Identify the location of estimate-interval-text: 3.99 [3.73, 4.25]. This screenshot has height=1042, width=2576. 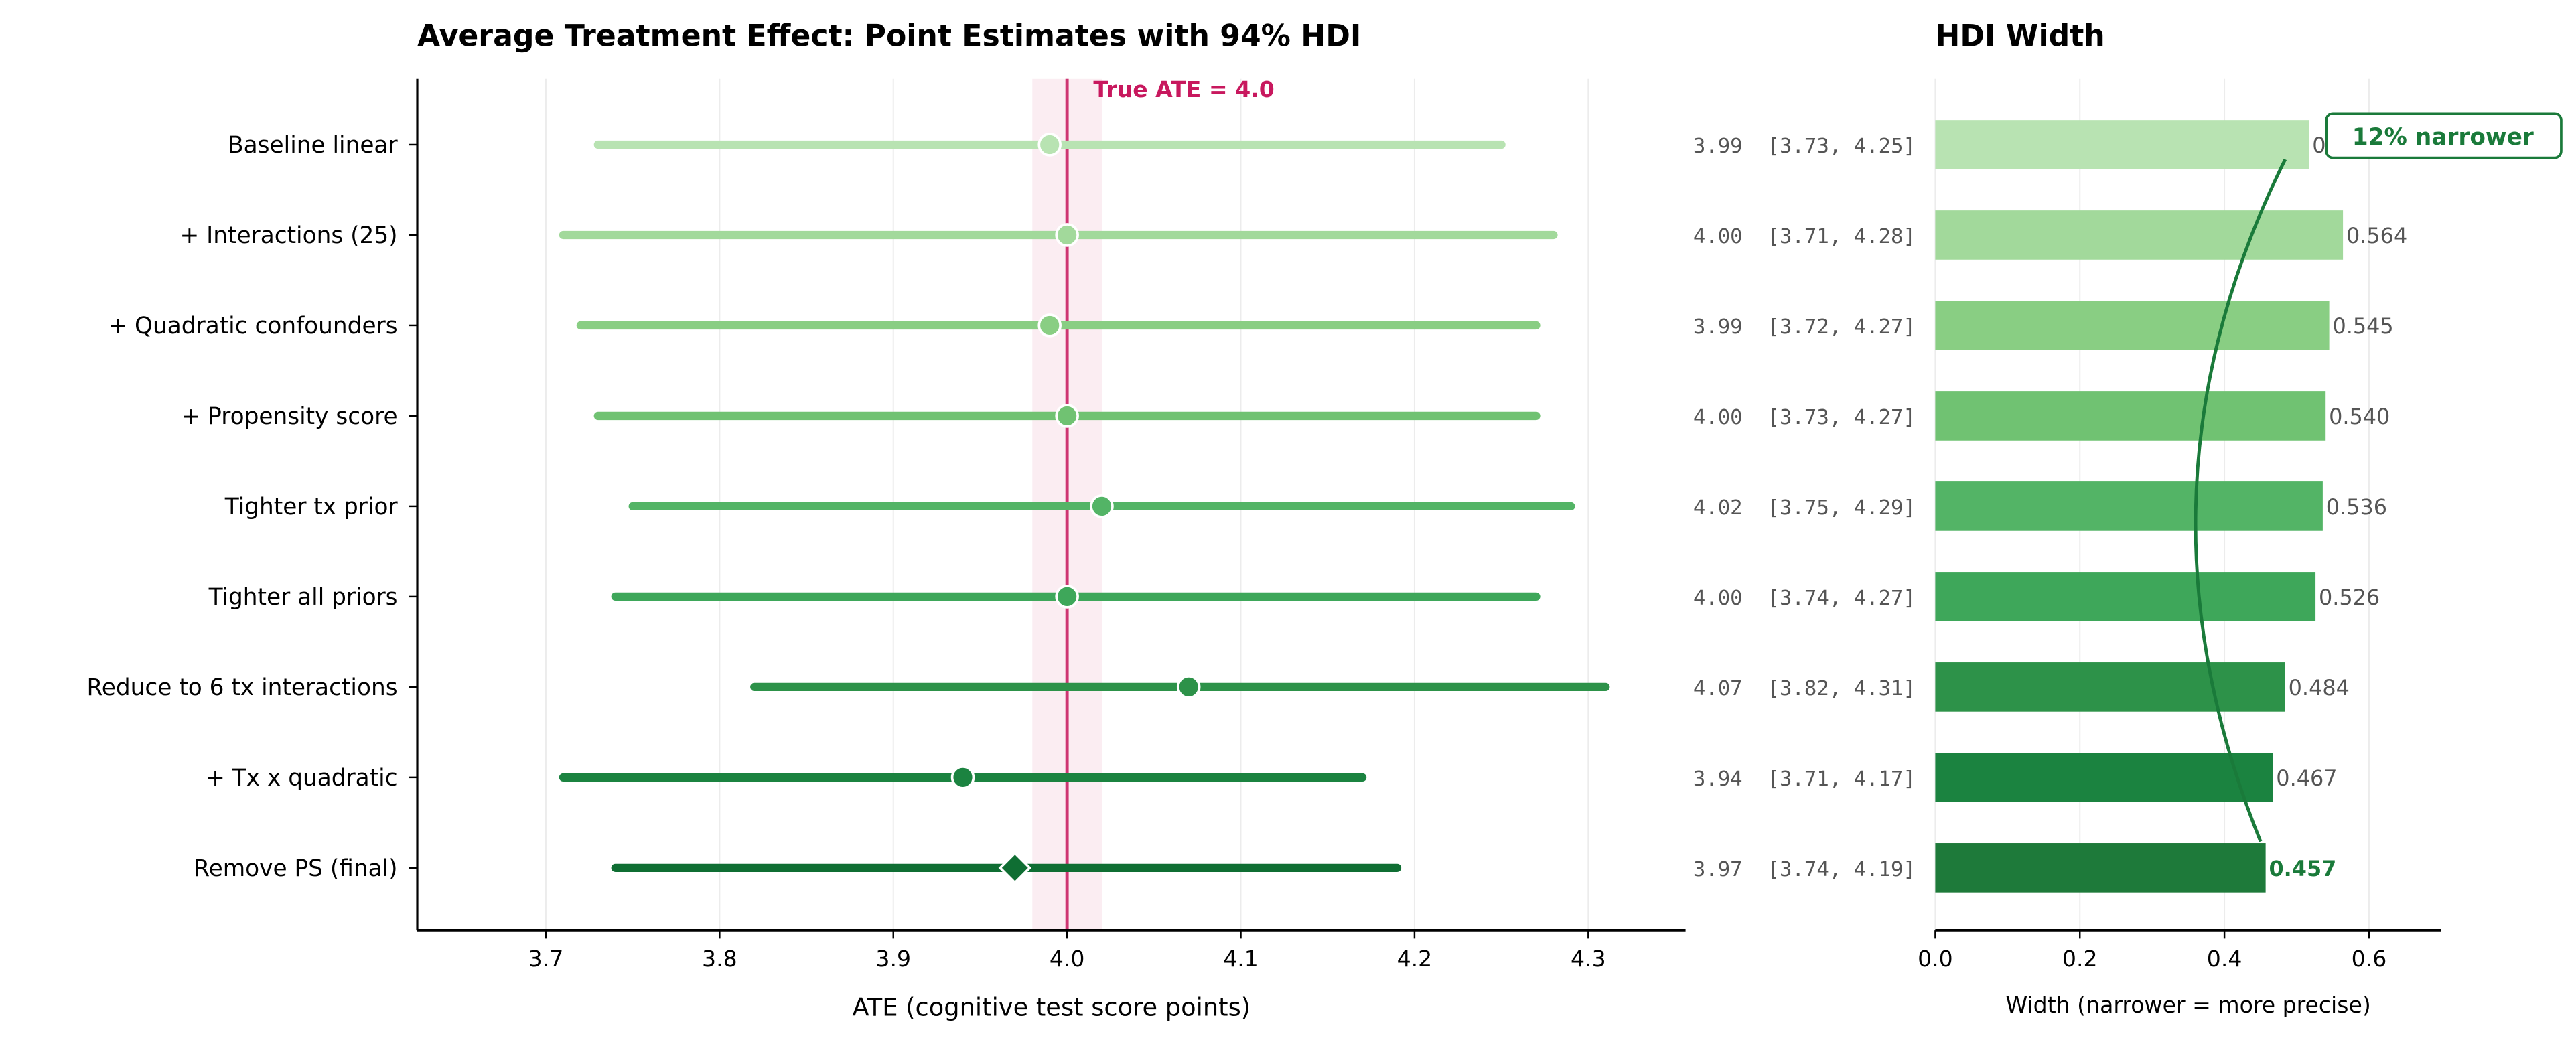
(1804, 146).